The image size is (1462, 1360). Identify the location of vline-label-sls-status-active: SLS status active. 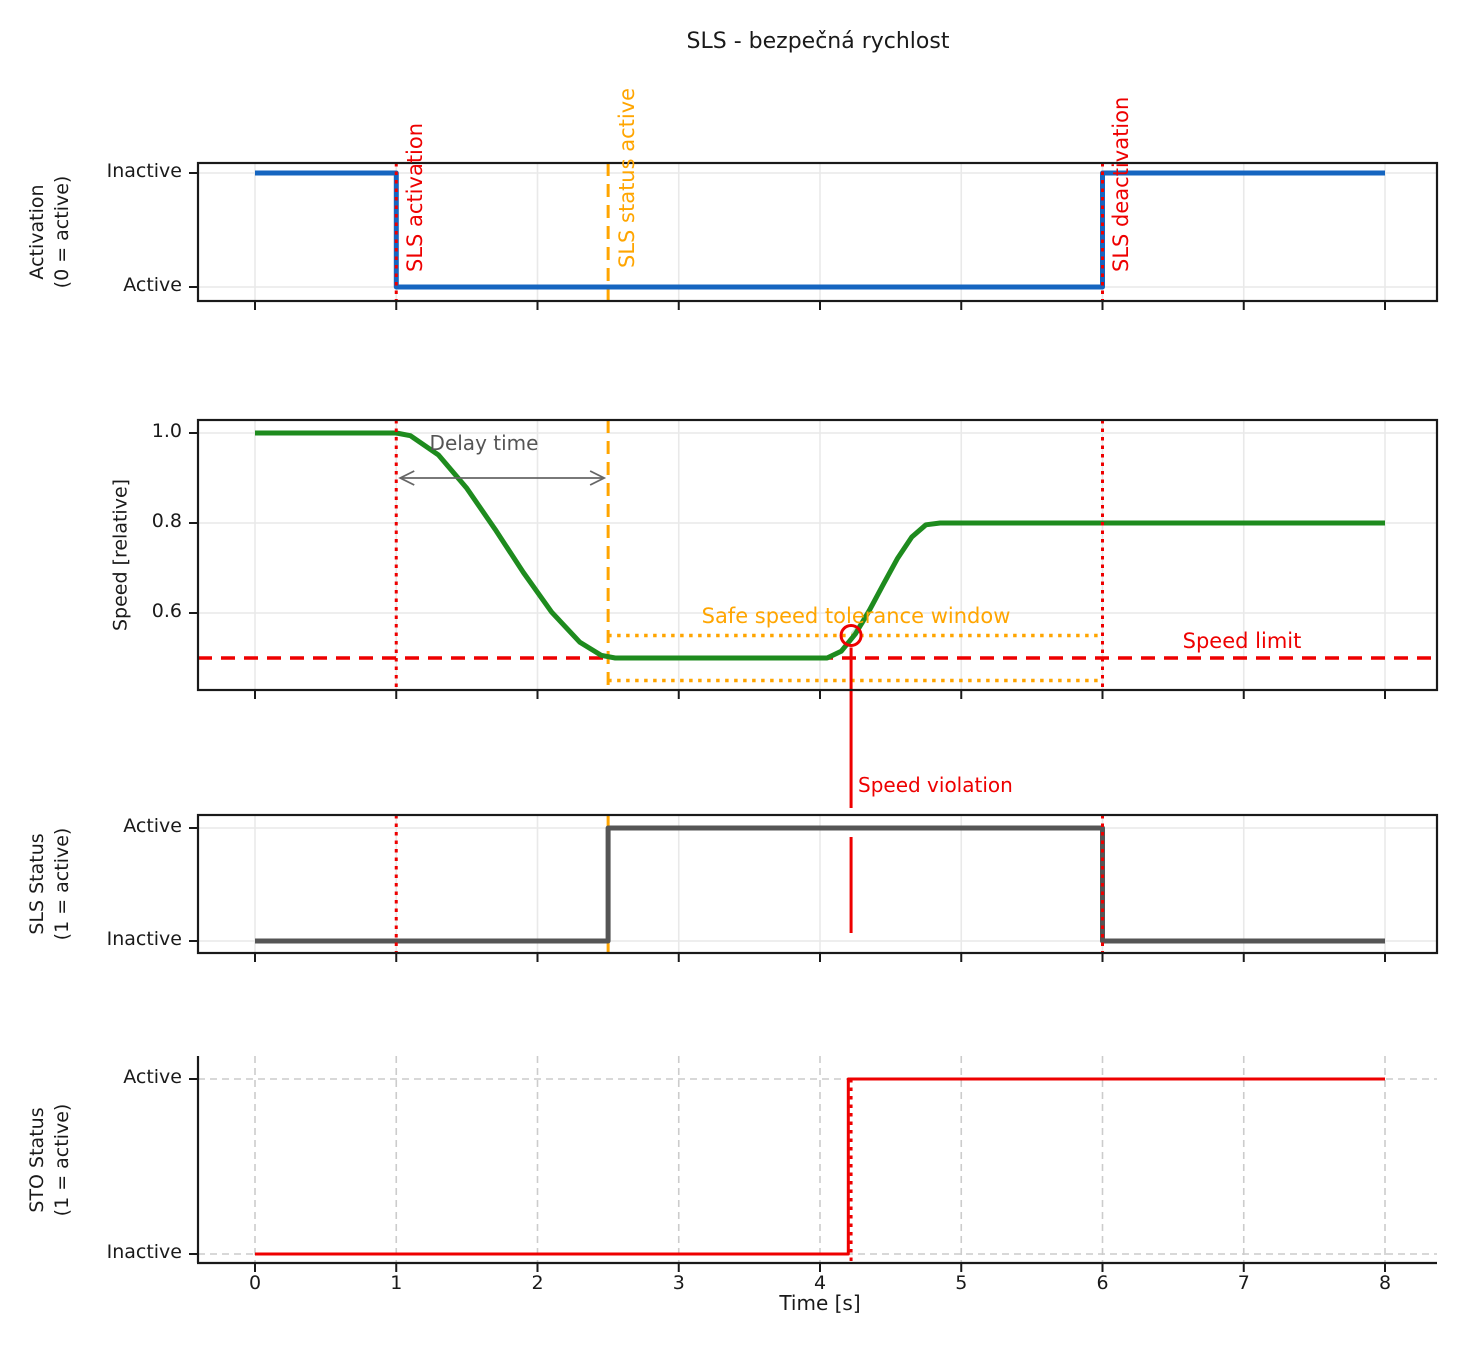
(627, 177).